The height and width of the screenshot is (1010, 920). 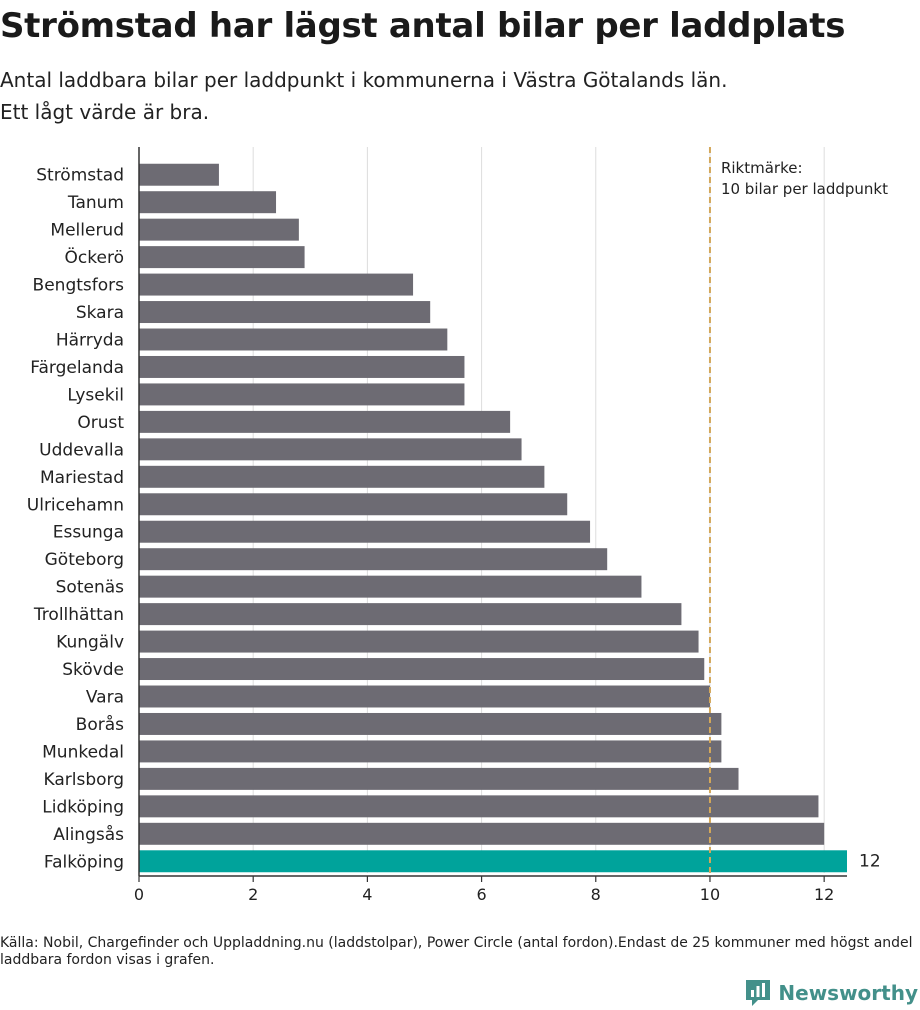 What do you see at coordinates (762, 168) in the screenshot?
I see `reference-label-line-1: Riktmärke:` at bounding box center [762, 168].